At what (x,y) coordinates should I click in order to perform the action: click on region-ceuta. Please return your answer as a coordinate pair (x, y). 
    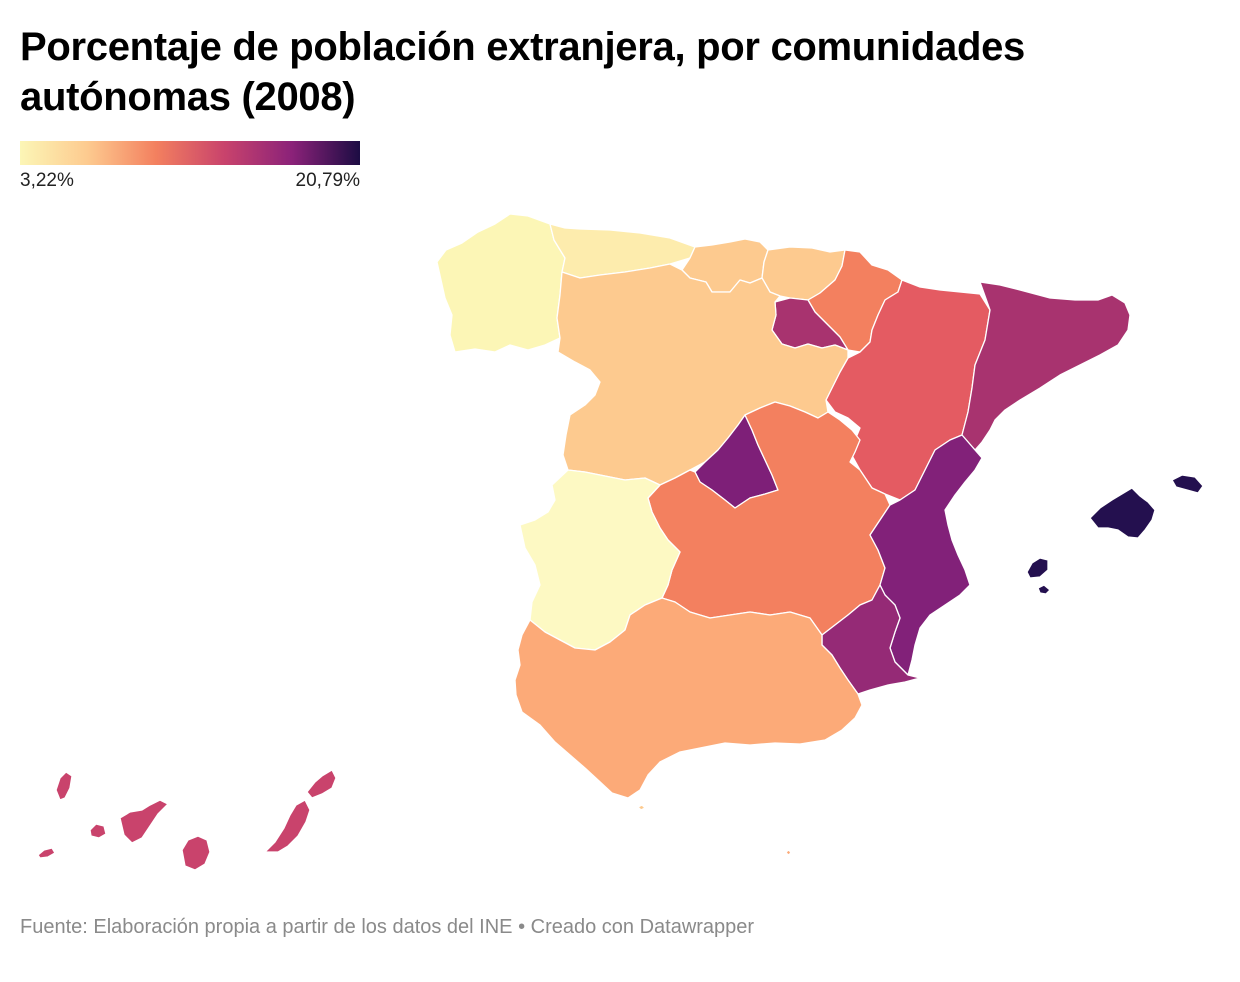
    Looking at the image, I should click on (641, 807).